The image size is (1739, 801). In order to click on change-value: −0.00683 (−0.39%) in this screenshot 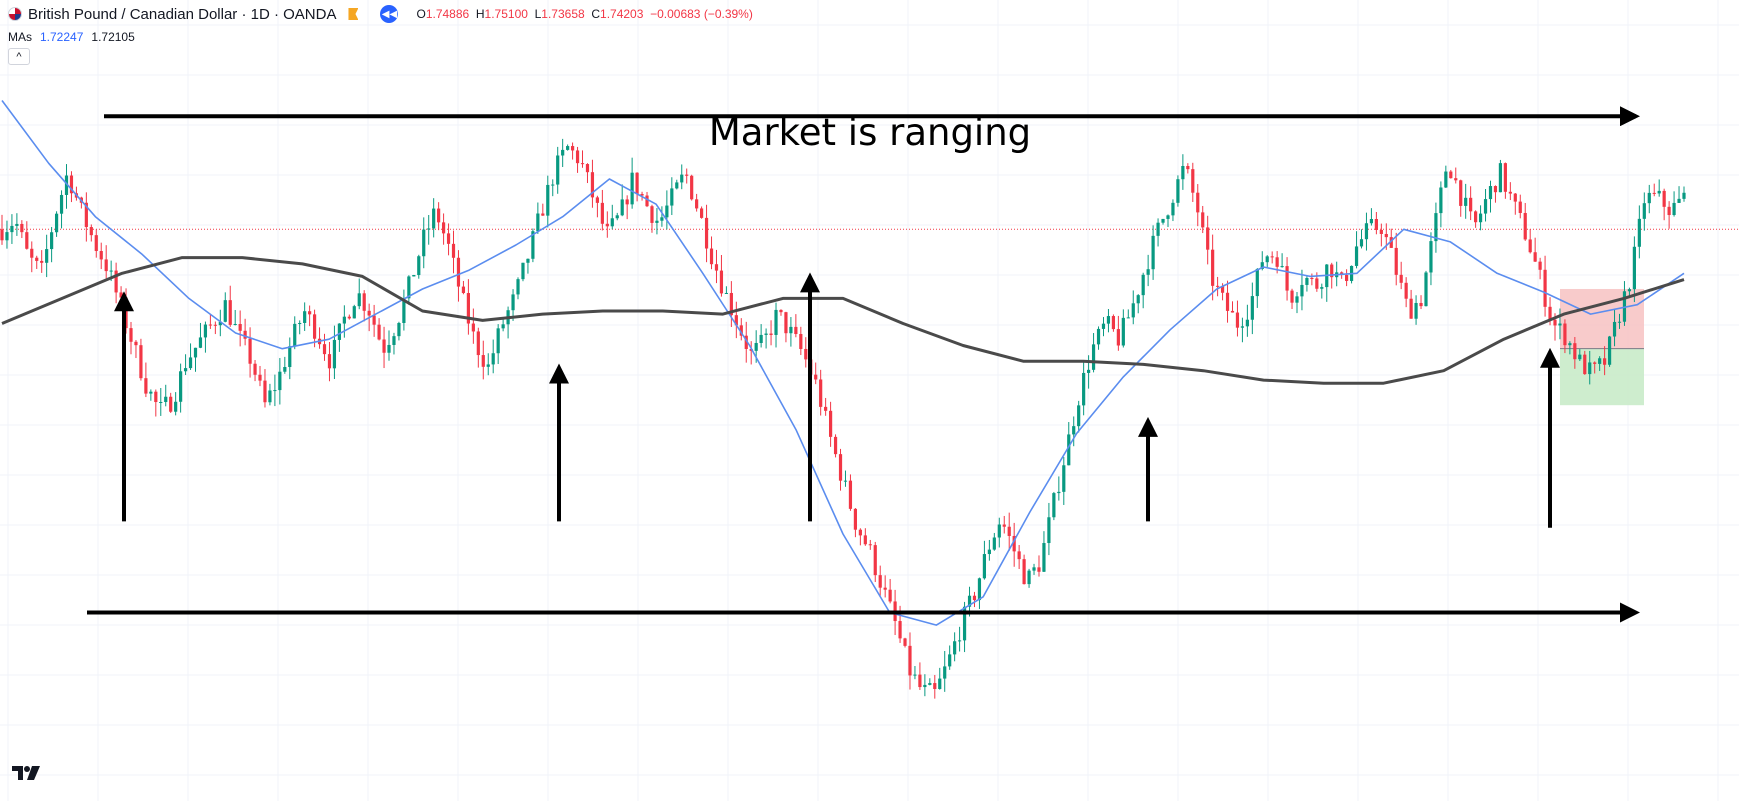, I will do `click(701, 14)`.